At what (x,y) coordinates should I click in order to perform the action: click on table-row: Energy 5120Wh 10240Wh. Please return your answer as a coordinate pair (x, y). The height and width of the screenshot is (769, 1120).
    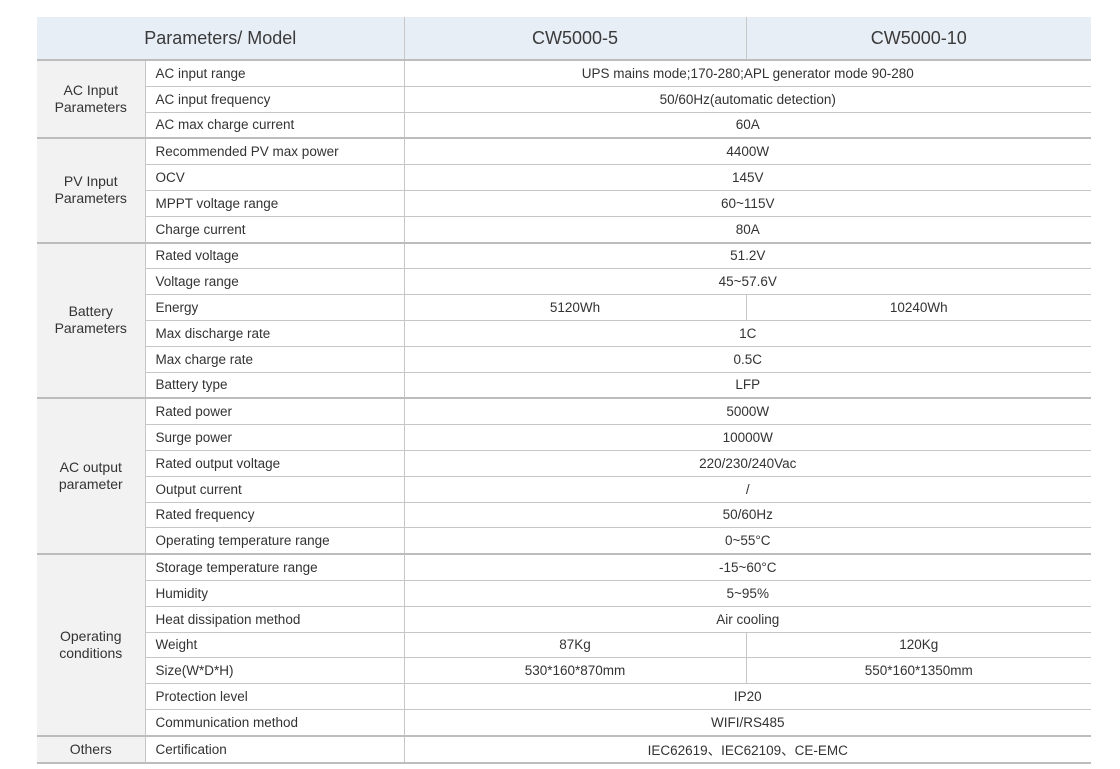
    Looking at the image, I should click on (564, 307).